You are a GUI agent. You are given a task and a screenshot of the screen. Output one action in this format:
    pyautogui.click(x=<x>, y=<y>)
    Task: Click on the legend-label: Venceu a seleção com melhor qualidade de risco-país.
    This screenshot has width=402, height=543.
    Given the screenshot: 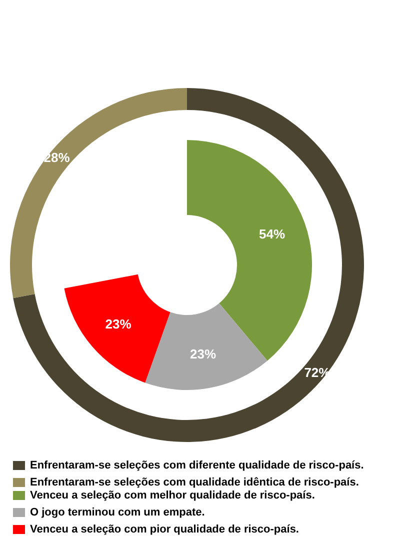 What is the action you would take?
    pyautogui.click(x=172, y=496)
    